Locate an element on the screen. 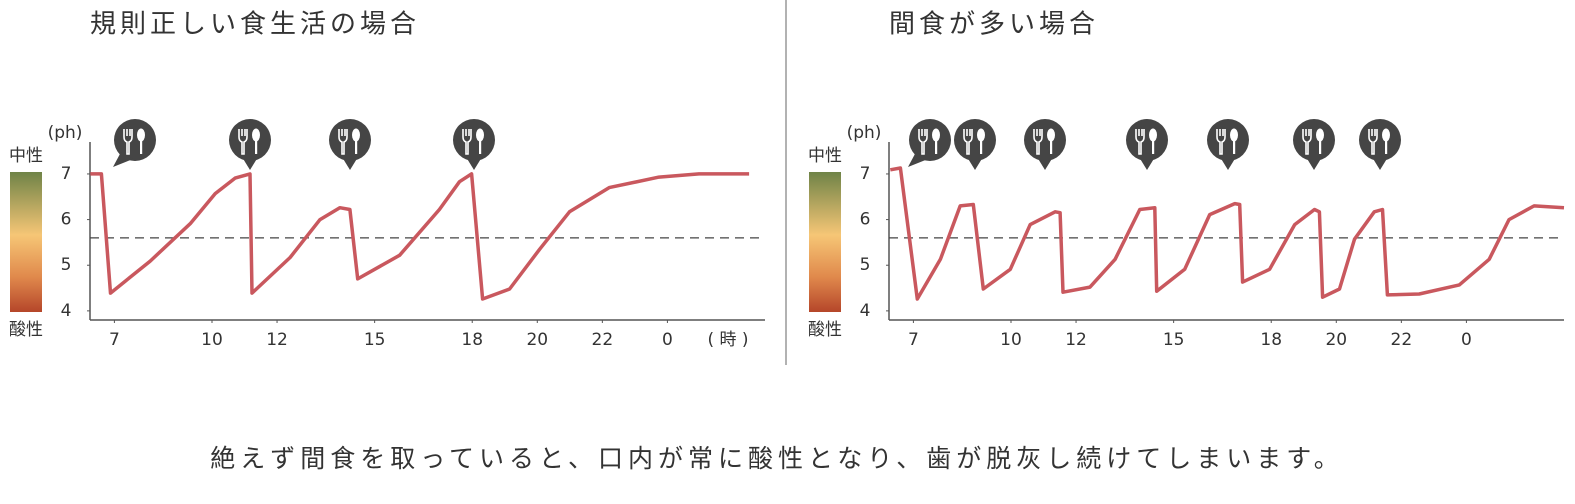  chart-title: 間食が多い場合 is located at coordinates (994, 25).